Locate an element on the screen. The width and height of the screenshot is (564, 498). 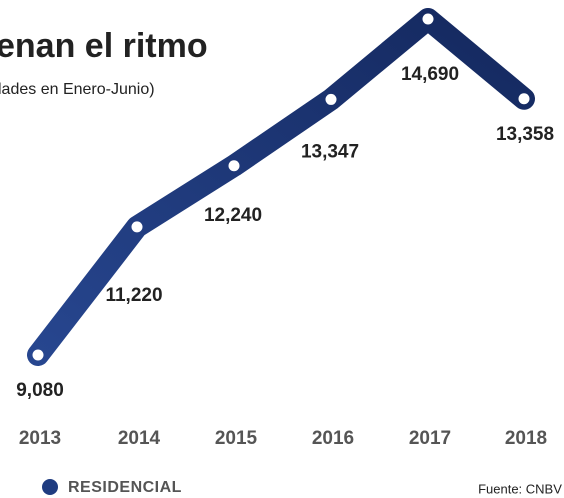
value-label: 9,080 is located at coordinates (40, 390).